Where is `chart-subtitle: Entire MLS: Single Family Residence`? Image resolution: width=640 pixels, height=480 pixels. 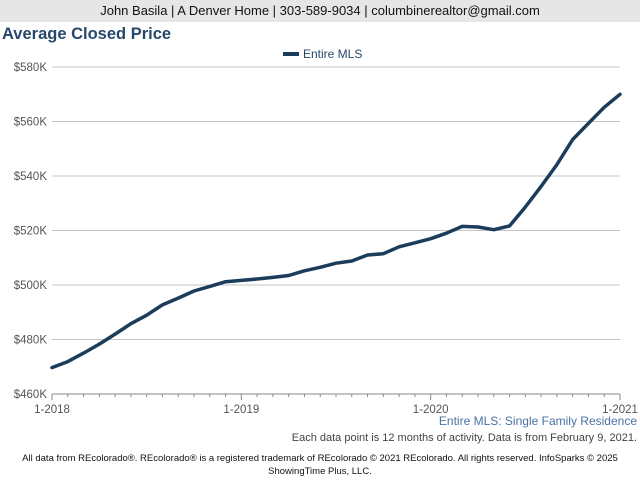 chart-subtitle: Entire MLS: Single Family Residence is located at coordinates (537, 421).